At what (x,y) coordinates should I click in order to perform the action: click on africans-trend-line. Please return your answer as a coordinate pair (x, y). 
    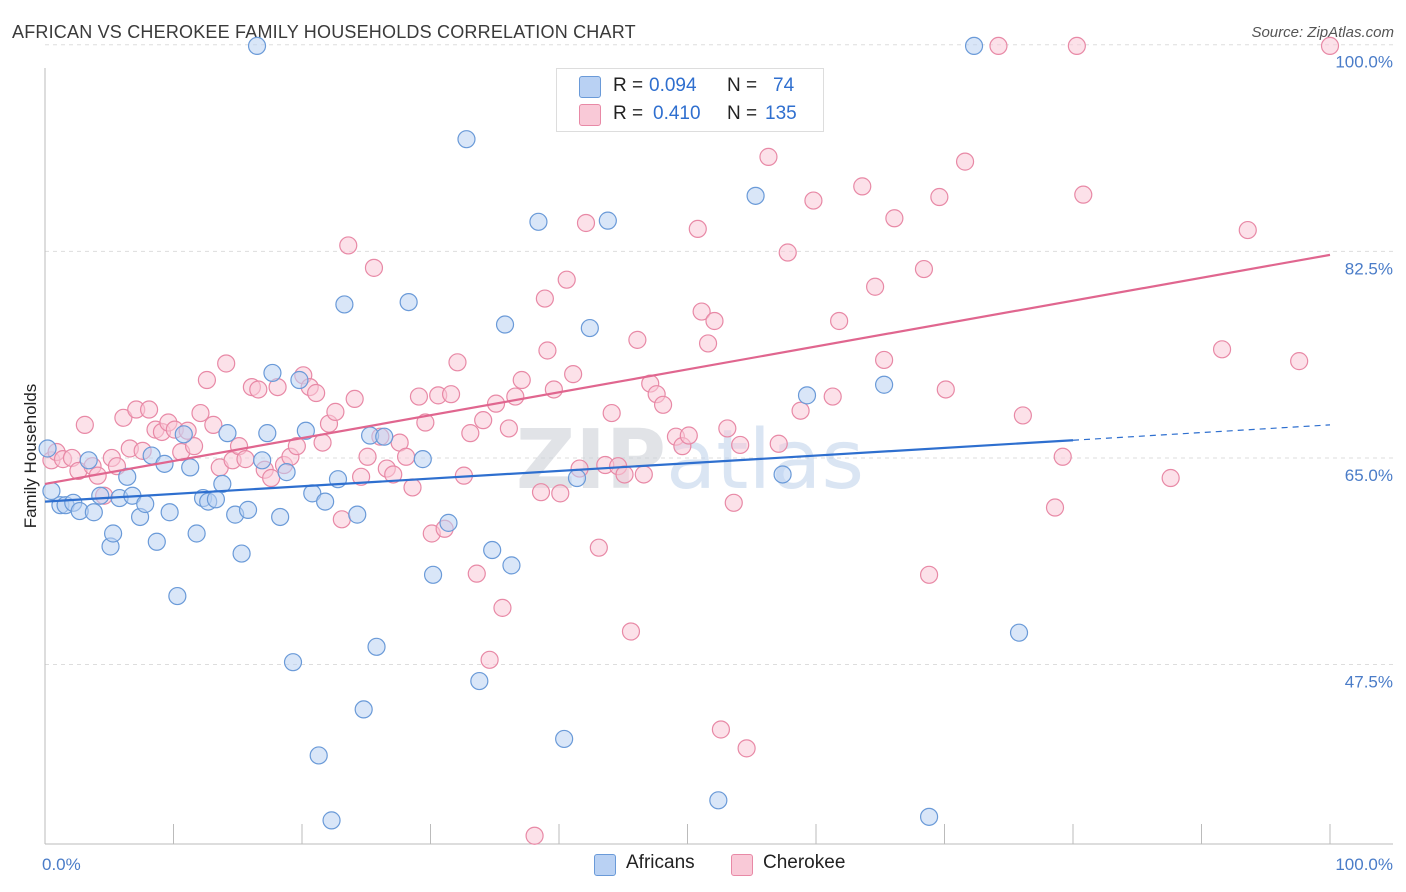
    Looking at the image, I should click on (559, 471).